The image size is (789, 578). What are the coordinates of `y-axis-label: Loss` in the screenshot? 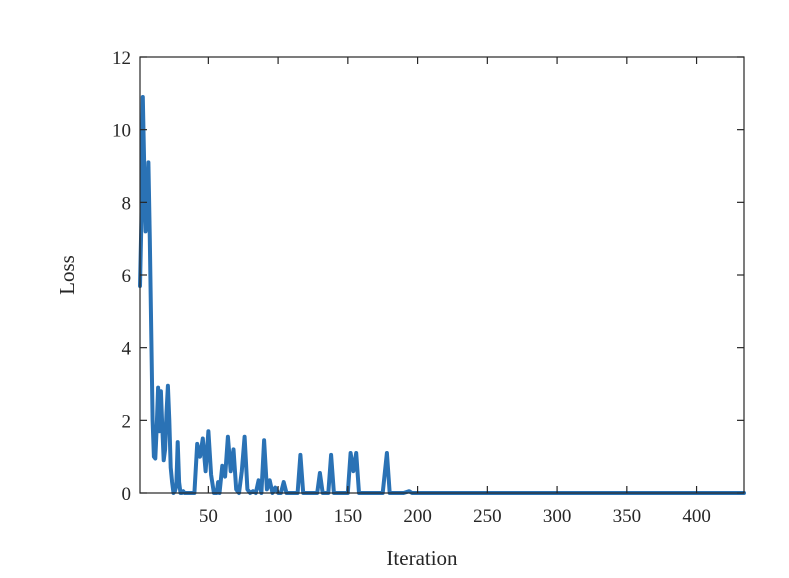 It's located at (67, 275).